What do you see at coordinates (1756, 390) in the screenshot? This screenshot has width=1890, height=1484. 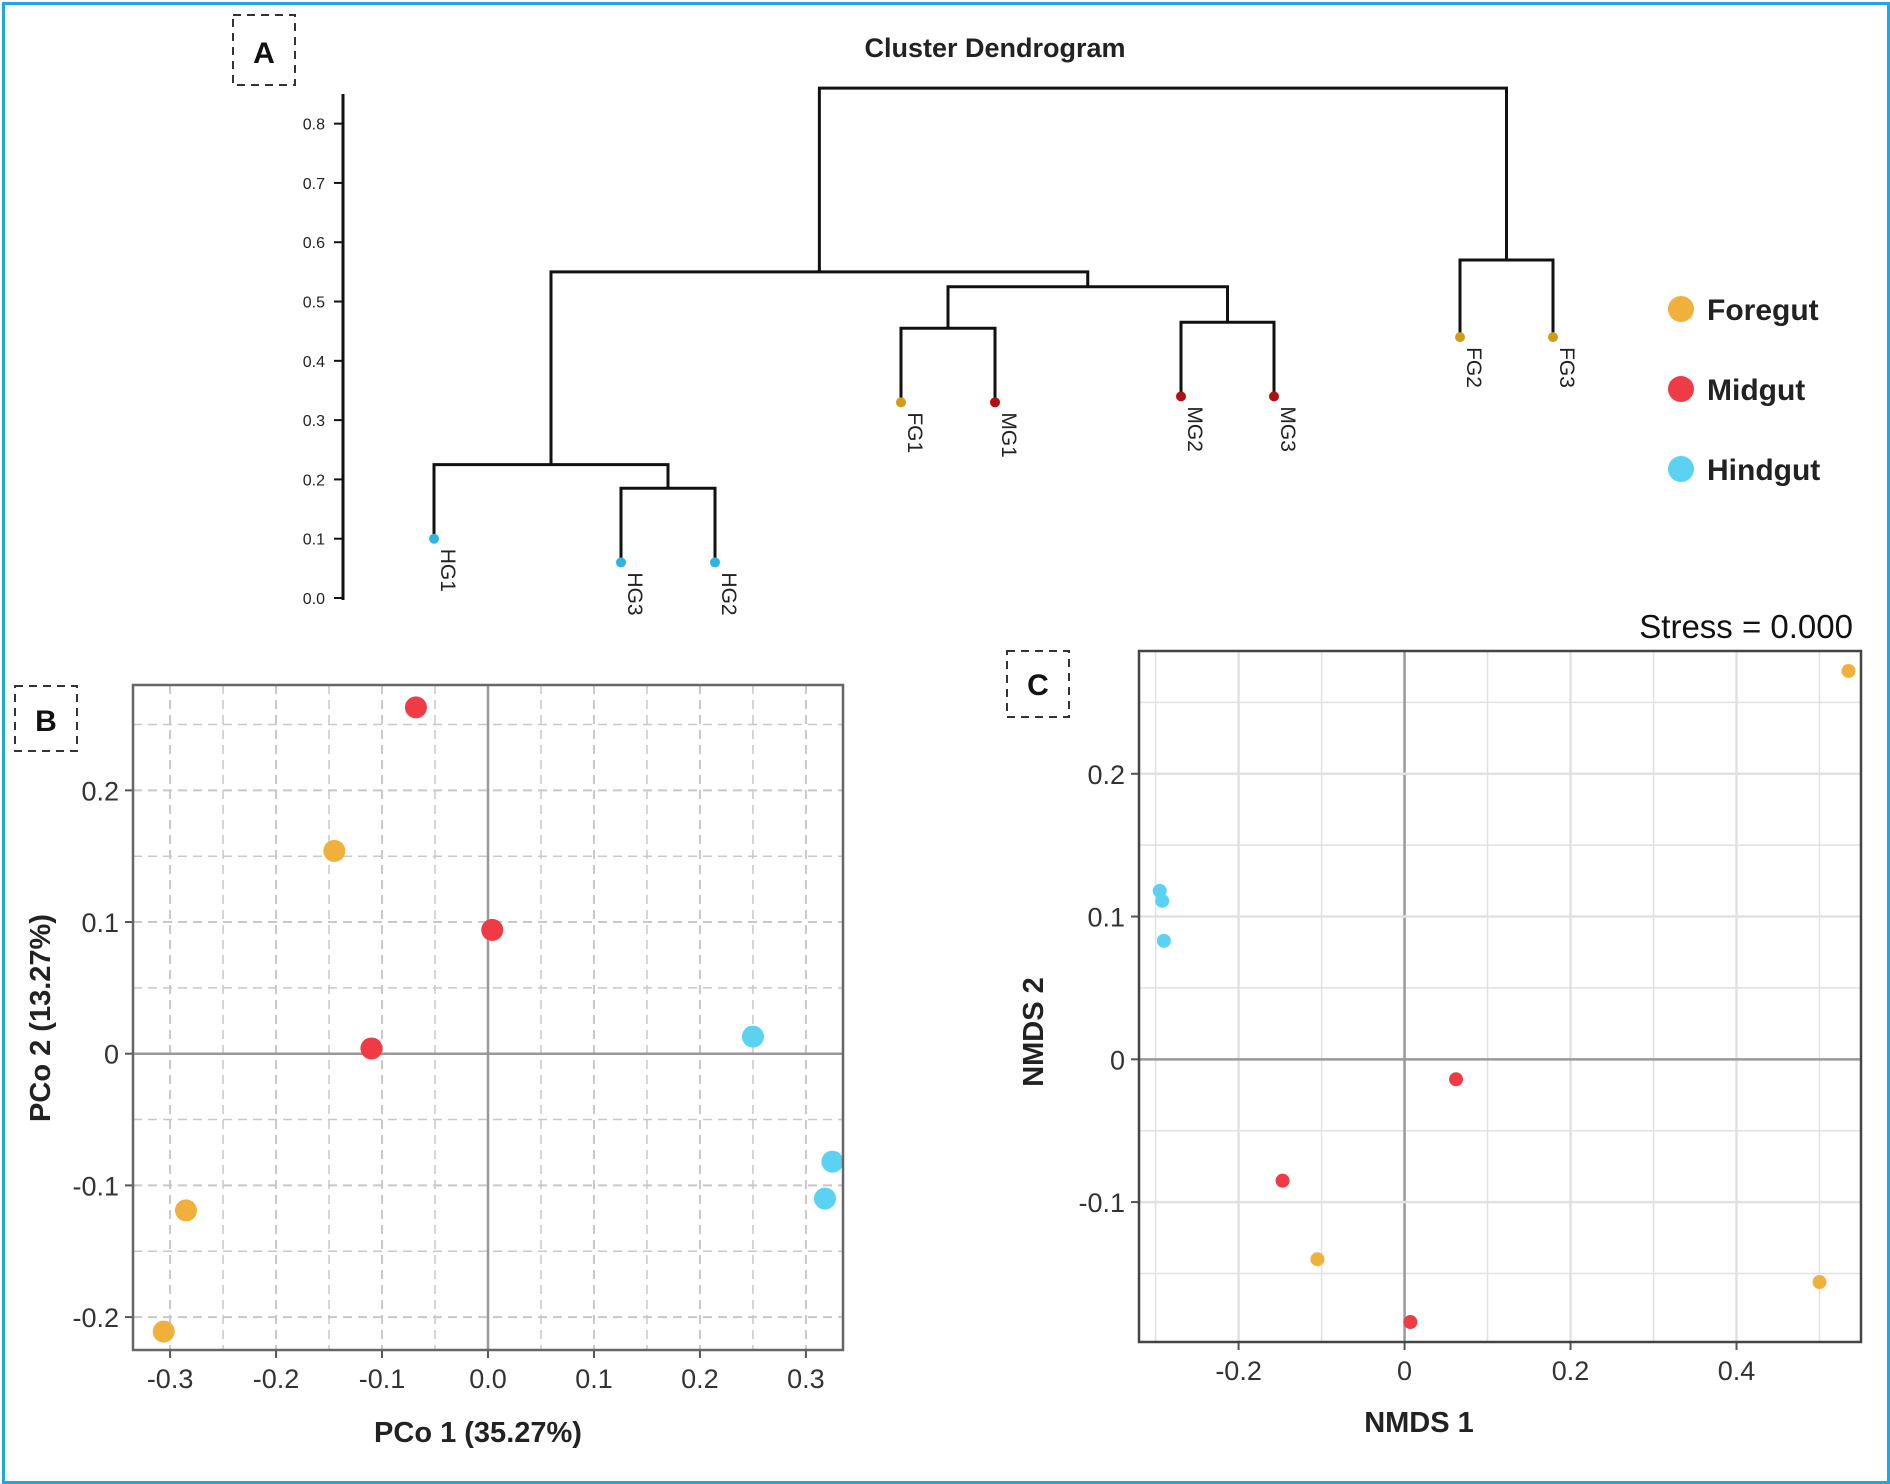 I see `legend-label-midgut: Midgut` at bounding box center [1756, 390].